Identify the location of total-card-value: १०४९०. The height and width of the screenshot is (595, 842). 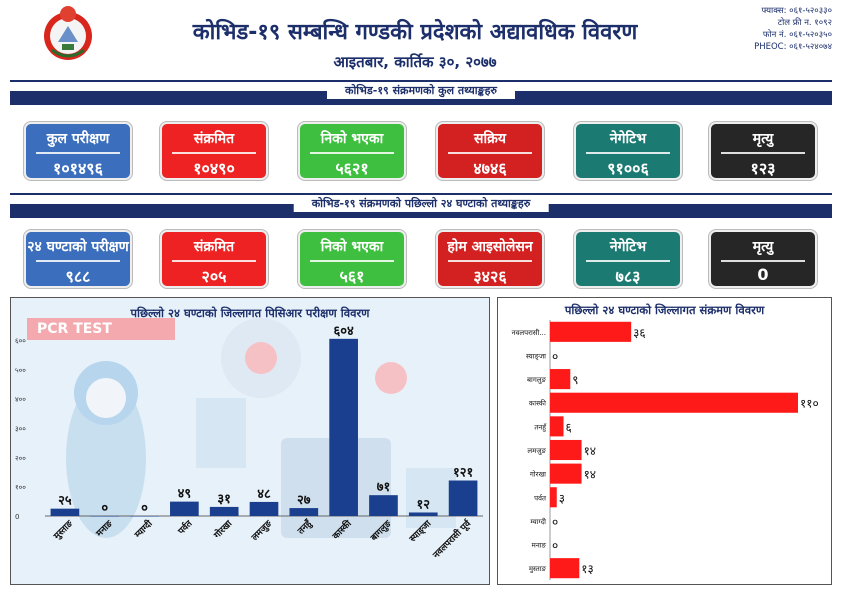
(214, 168).